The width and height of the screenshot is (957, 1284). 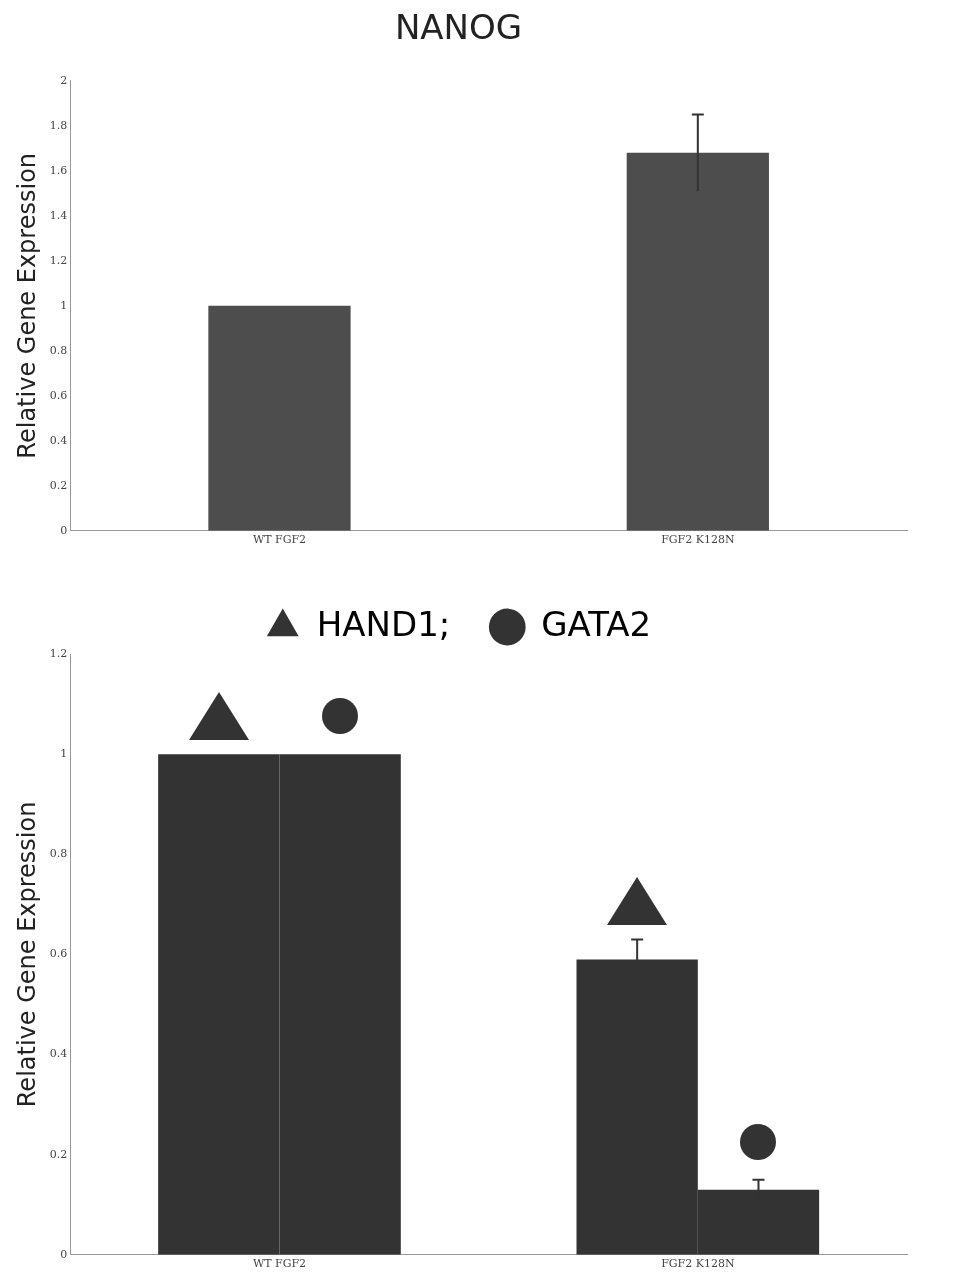 What do you see at coordinates (58, 125) in the screenshot?
I see `y-tick-label: 1.8` at bounding box center [58, 125].